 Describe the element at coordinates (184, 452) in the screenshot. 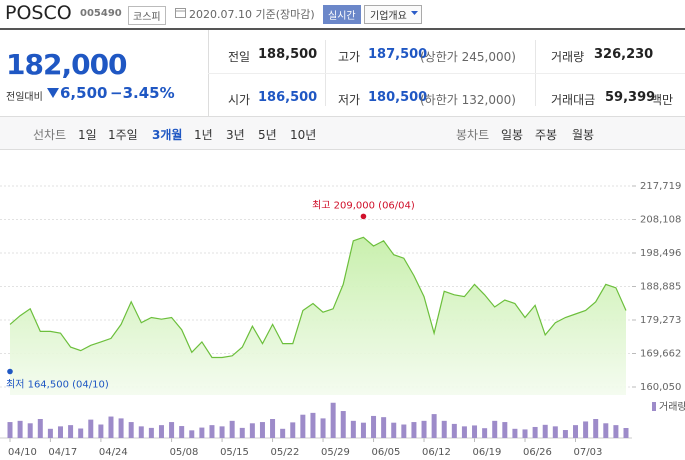

I see `x-tick-label: 05/08` at that location.